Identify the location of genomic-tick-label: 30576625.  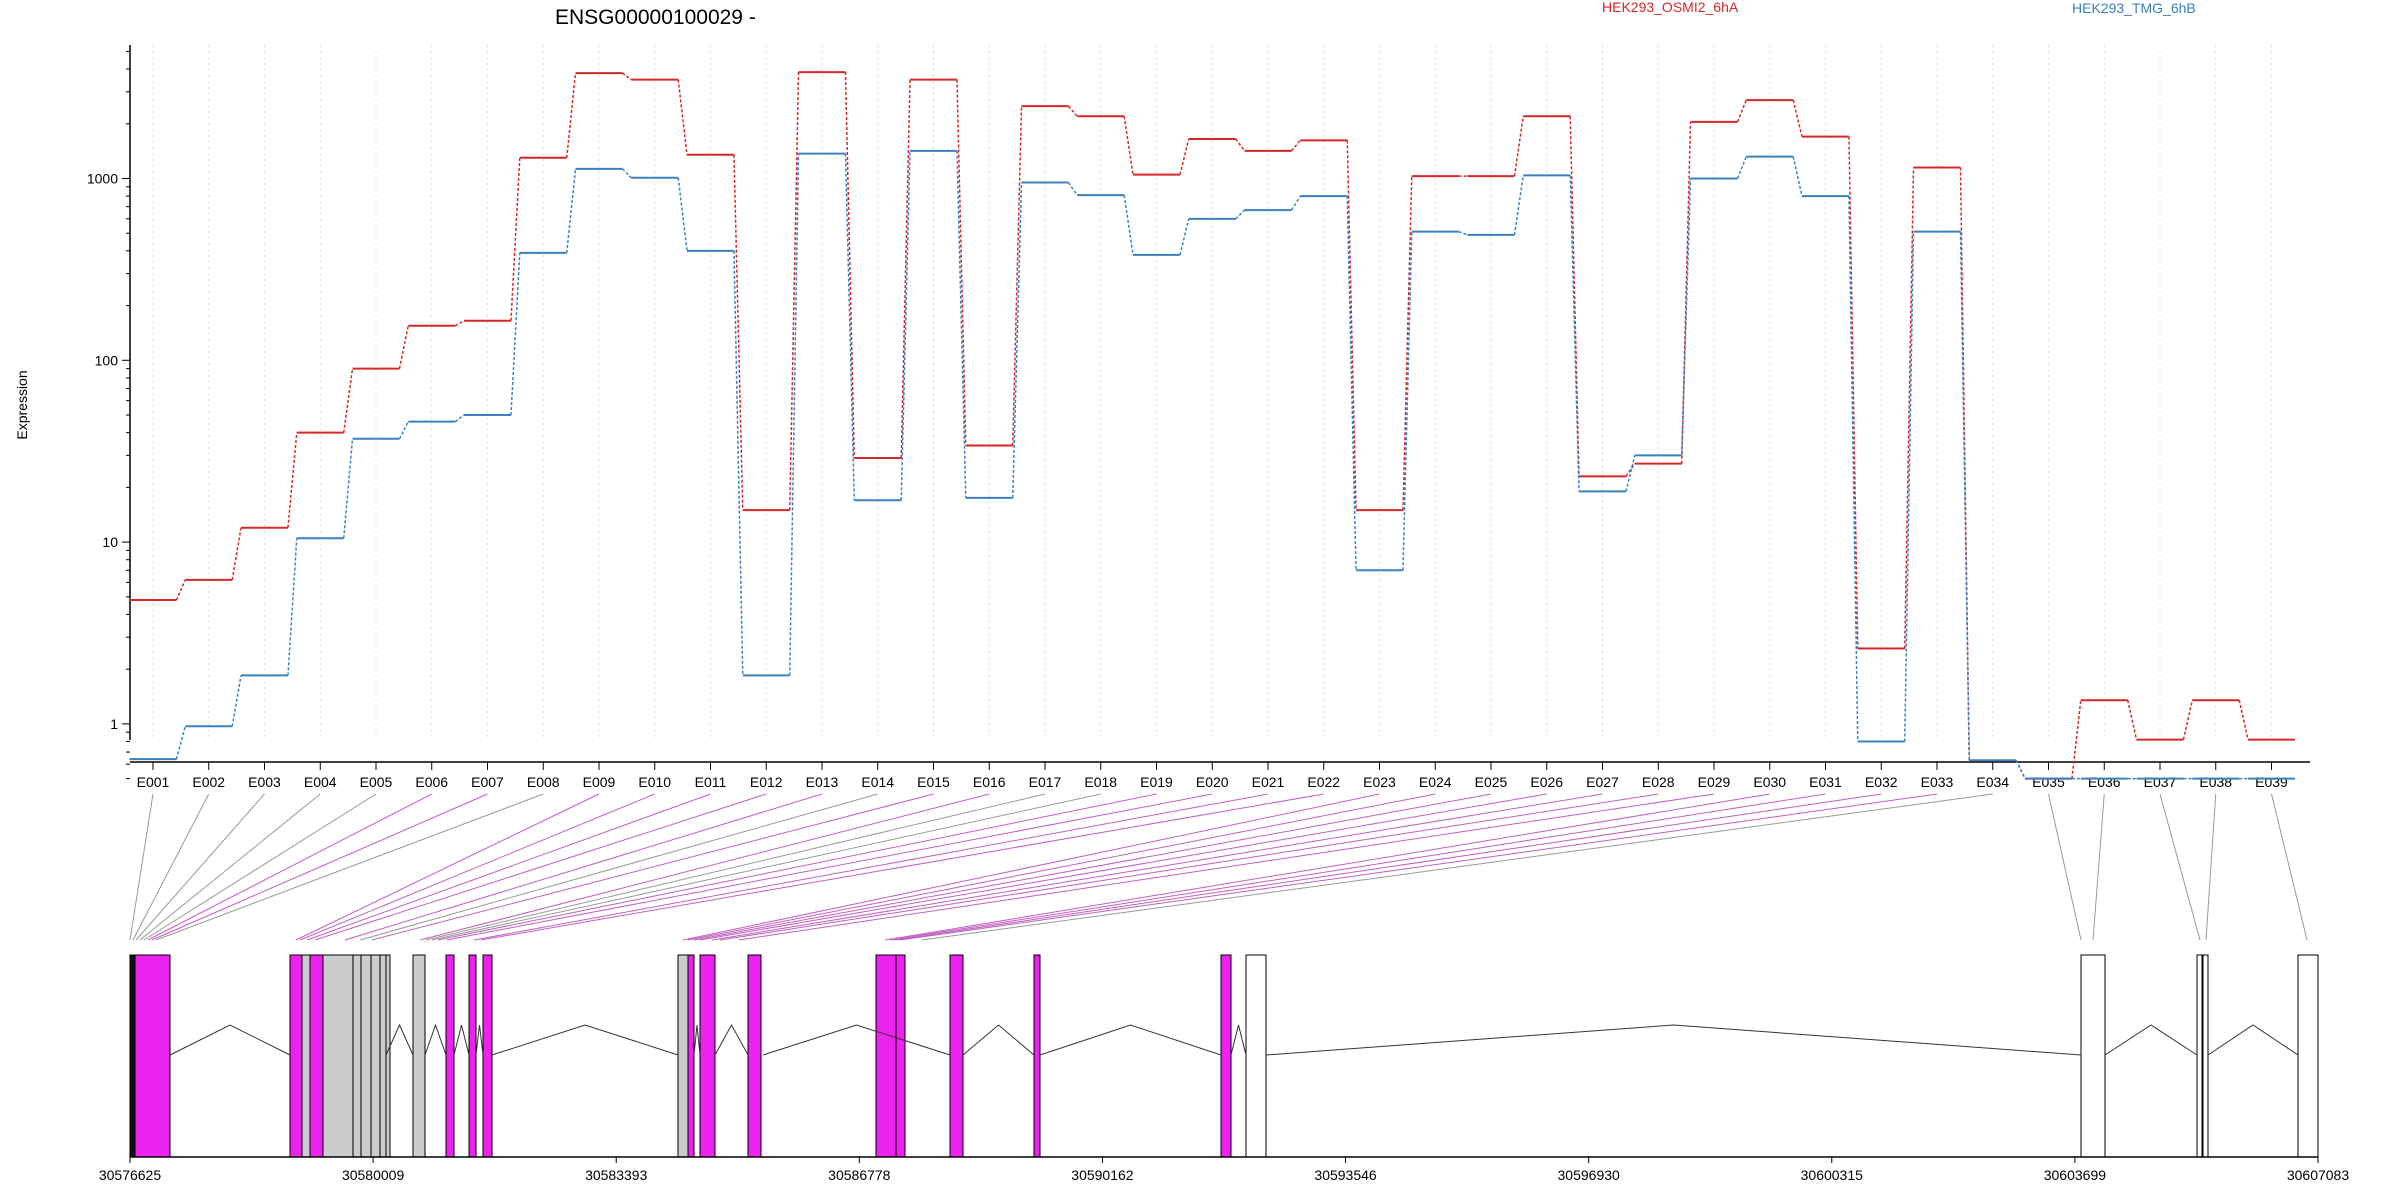
(130, 1175).